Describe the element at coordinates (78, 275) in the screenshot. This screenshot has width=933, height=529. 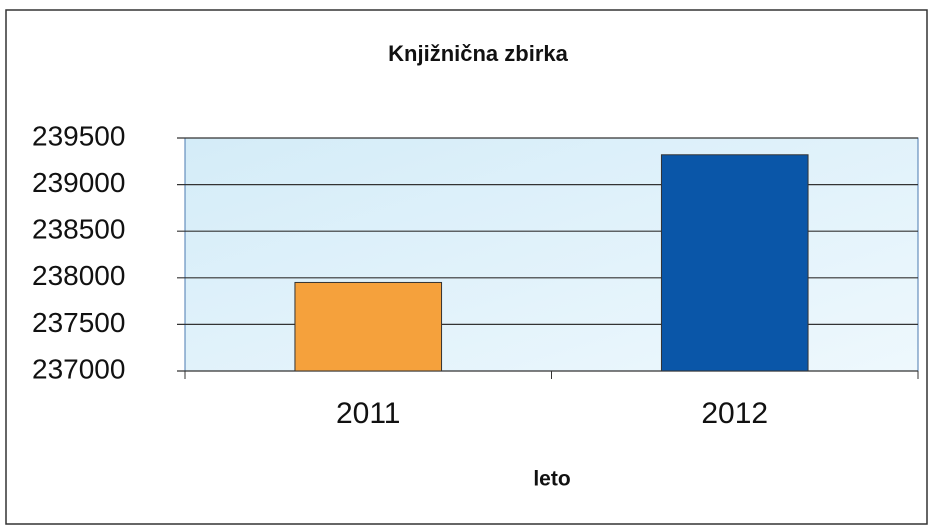
I see `y-tick-label: 238000` at that location.